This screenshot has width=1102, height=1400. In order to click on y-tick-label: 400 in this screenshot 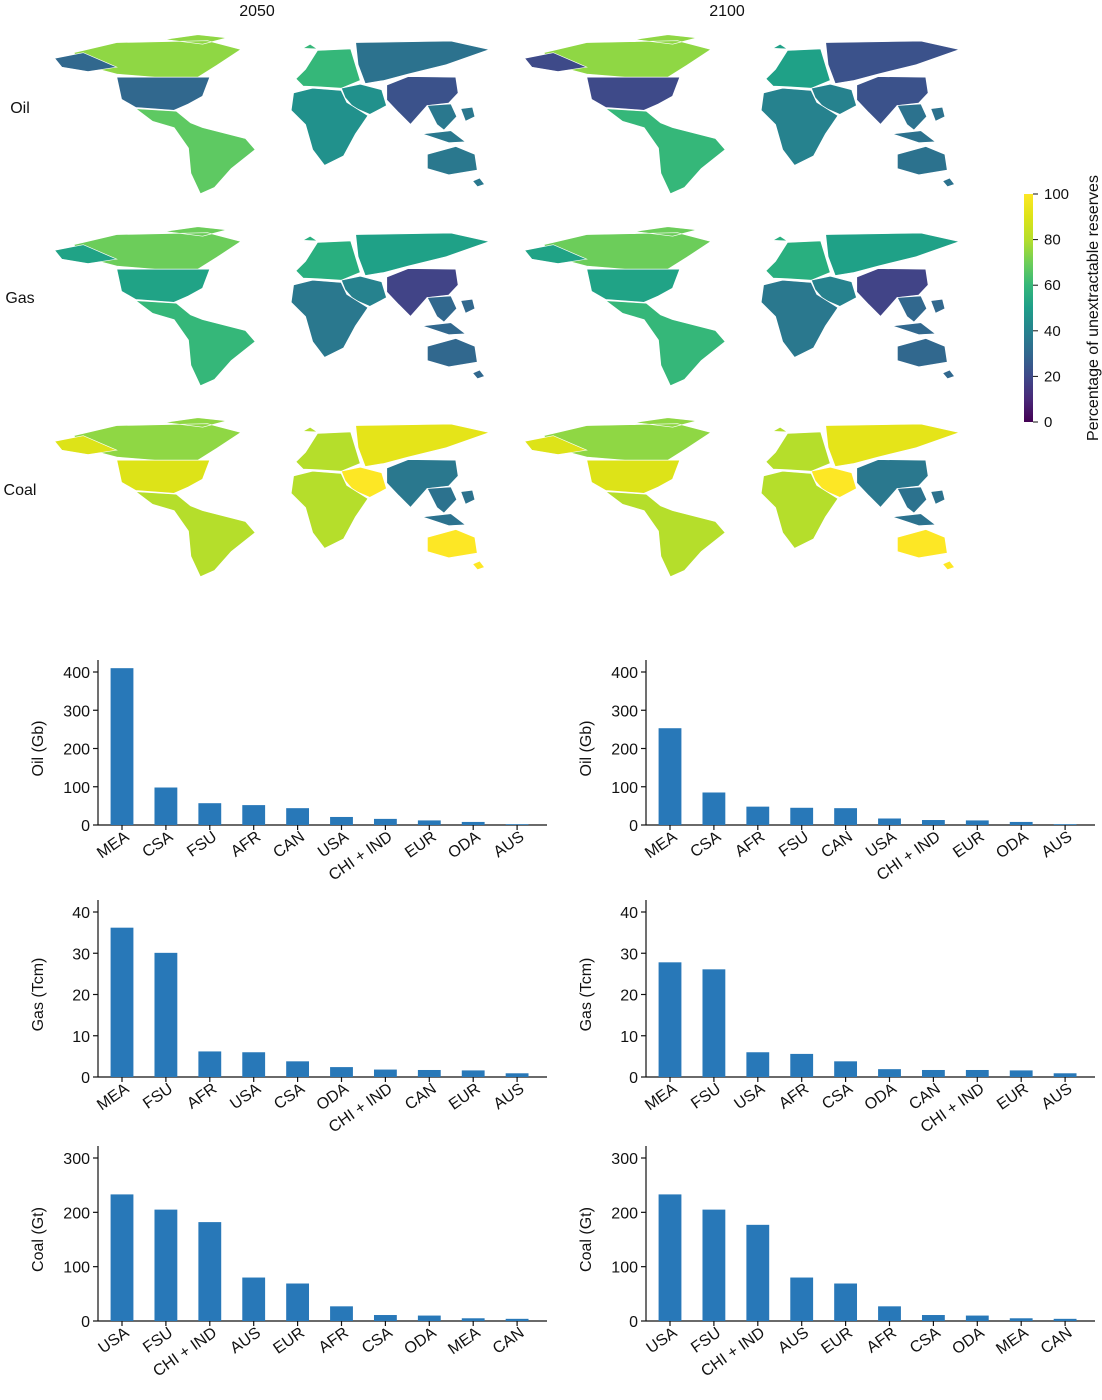, I will do `click(624, 673)`.